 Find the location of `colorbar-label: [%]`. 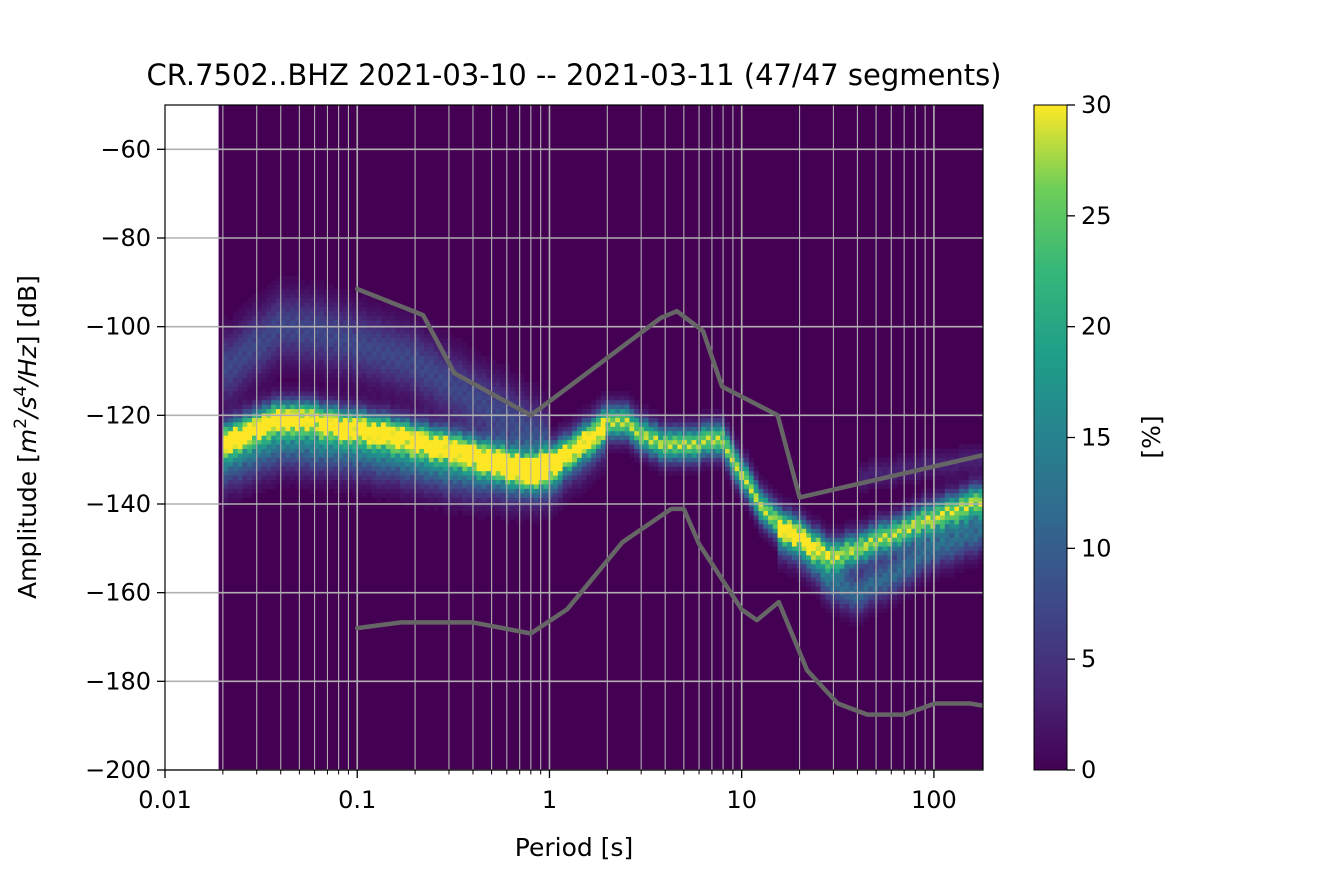

colorbar-label: [%] is located at coordinates (1151, 436).